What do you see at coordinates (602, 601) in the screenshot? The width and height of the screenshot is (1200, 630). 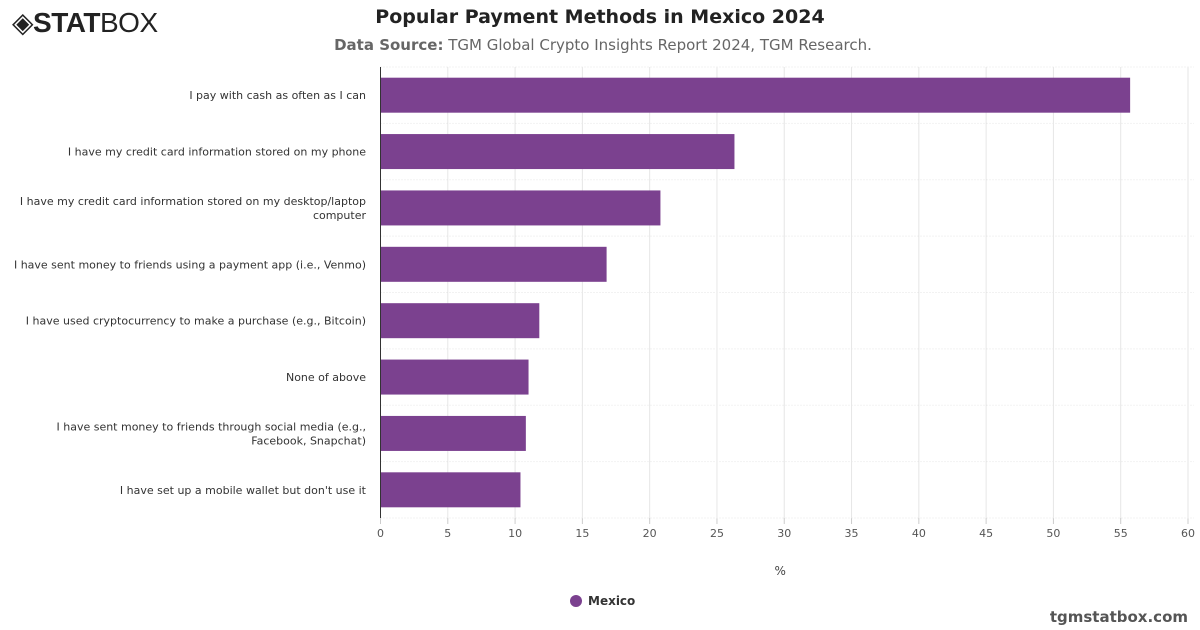 I see `legend-item-mexico: Mexico` at bounding box center [602, 601].